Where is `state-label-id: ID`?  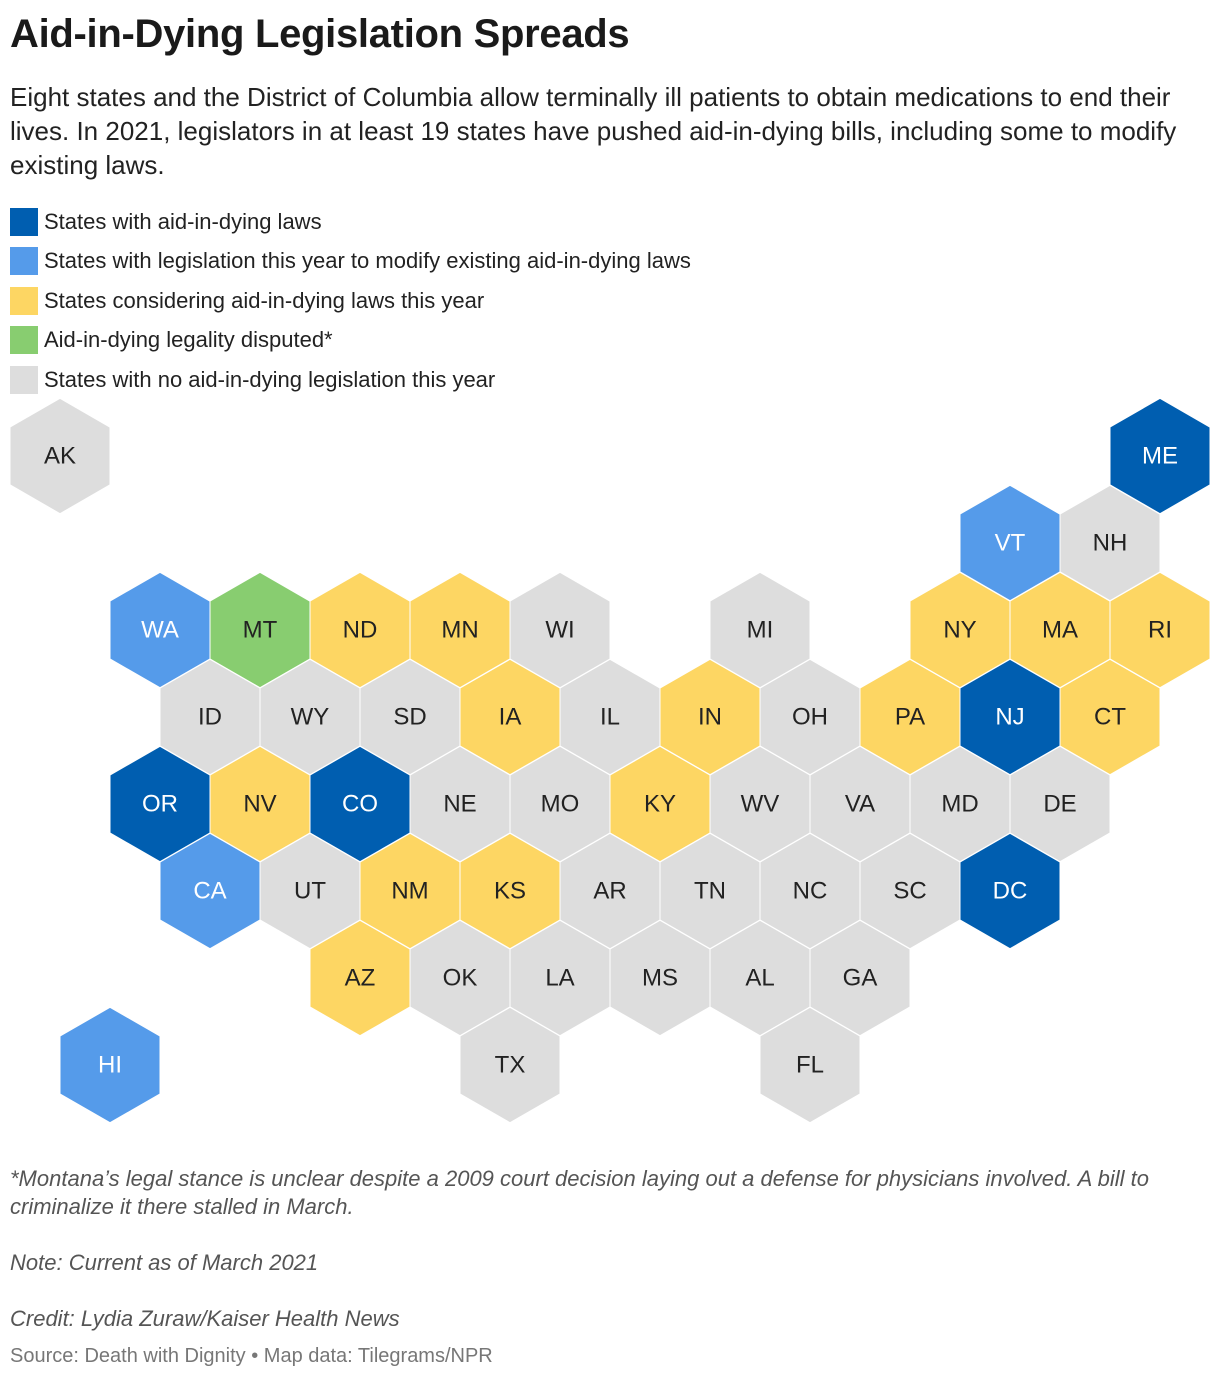
state-label-id: ID is located at coordinates (210, 717).